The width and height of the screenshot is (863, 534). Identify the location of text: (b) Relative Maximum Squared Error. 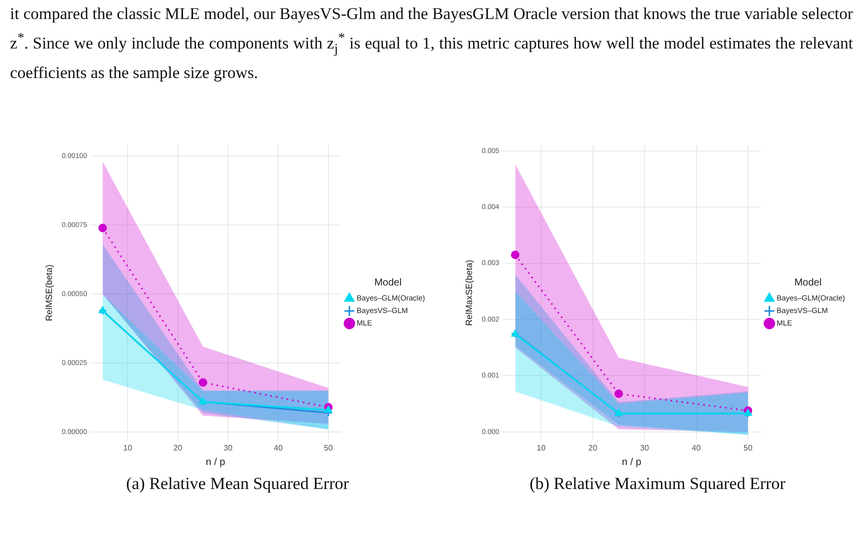
(657, 484).